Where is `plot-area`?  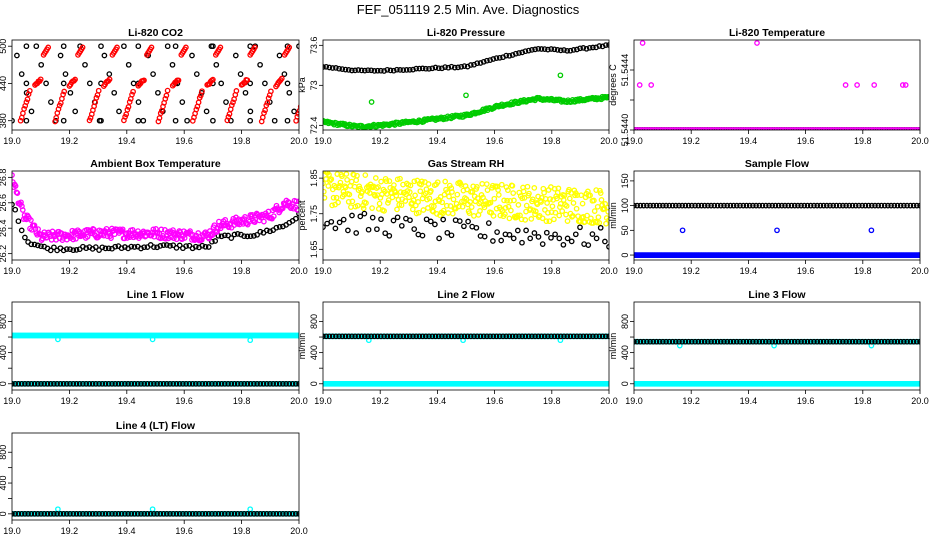
plot-area is located at coordinates (155, 511).